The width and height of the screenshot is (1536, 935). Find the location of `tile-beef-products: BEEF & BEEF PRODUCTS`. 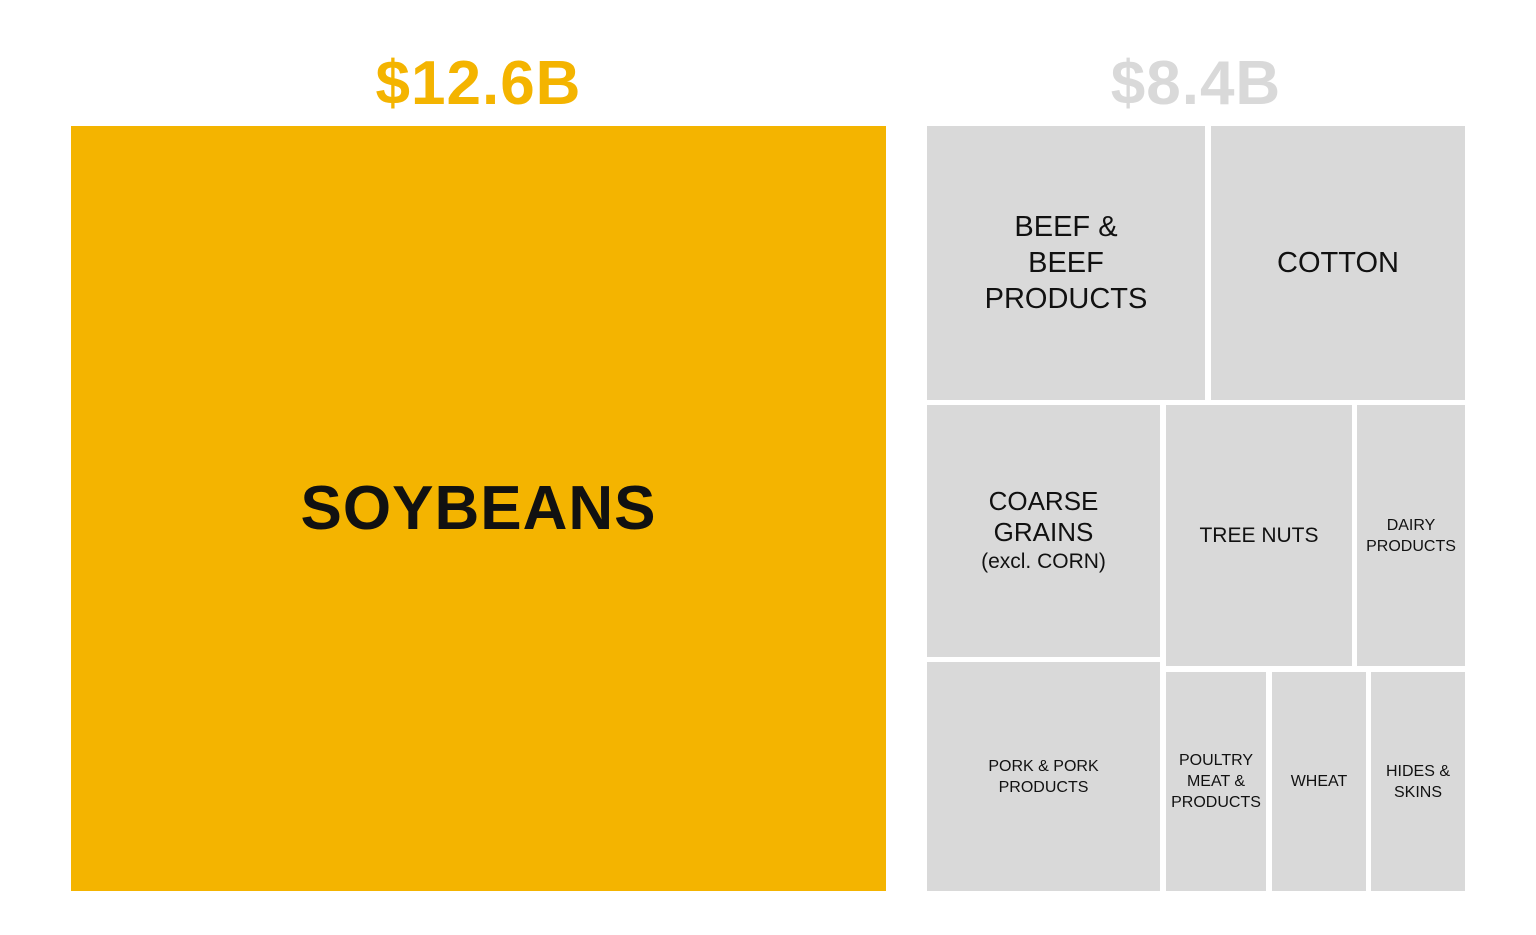

tile-beef-products: BEEF & BEEF PRODUCTS is located at coordinates (1066, 263).